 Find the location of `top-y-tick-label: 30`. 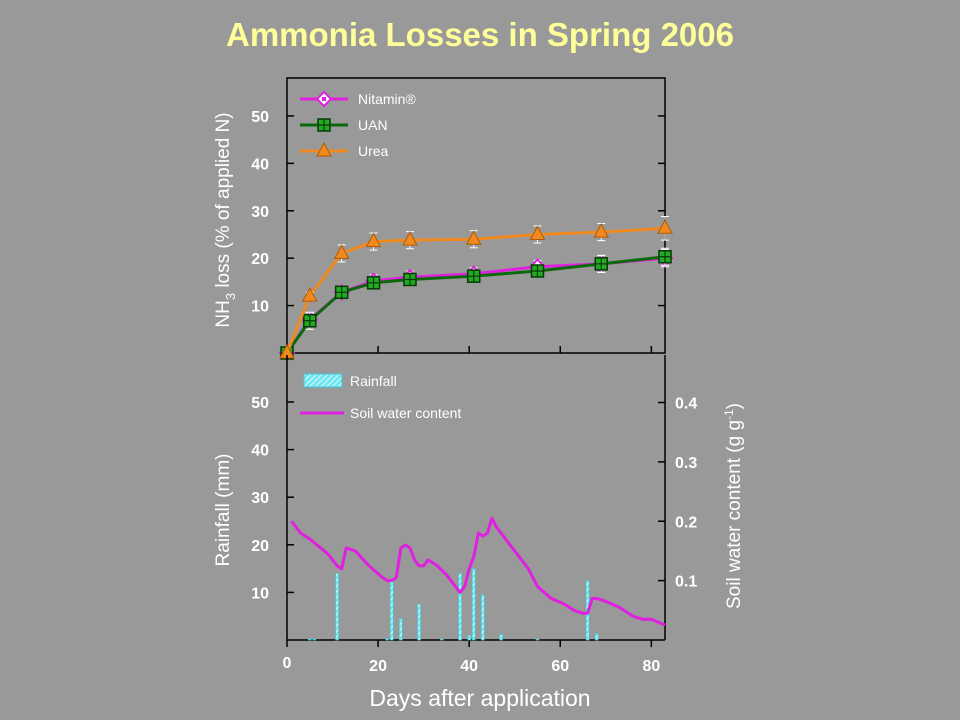

top-y-tick-label: 30 is located at coordinates (260, 212).